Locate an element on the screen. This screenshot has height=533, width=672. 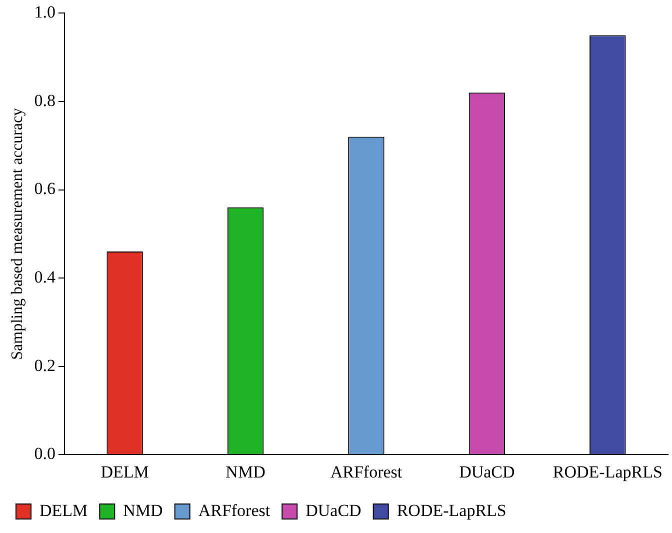
x-tick-label: ARFforest is located at coordinates (366, 472).